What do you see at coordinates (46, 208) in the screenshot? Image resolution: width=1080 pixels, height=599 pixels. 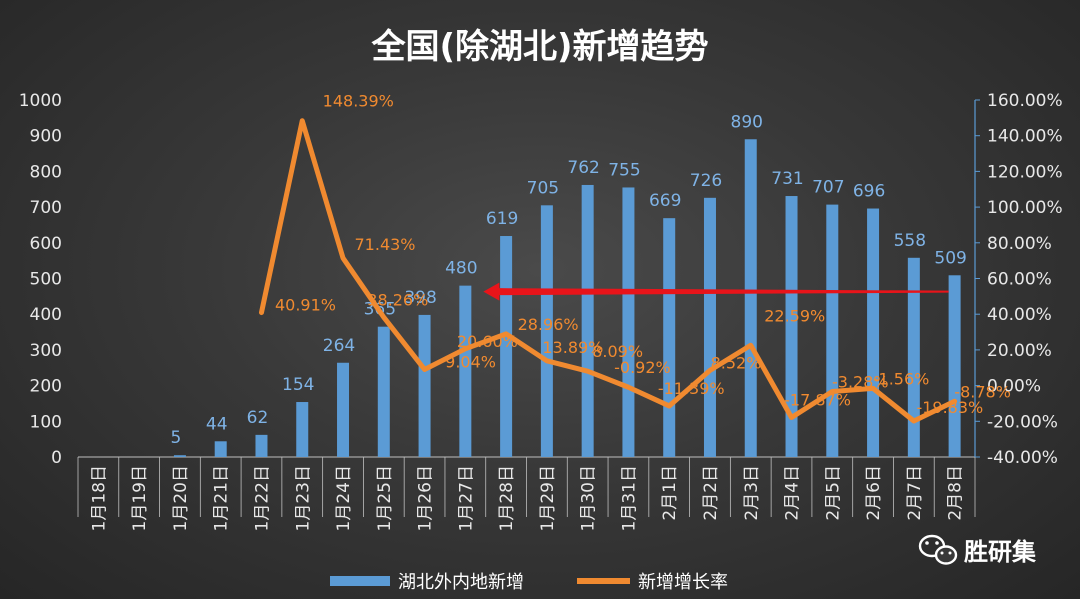 I see `left-axis-tick-label: 700` at bounding box center [46, 208].